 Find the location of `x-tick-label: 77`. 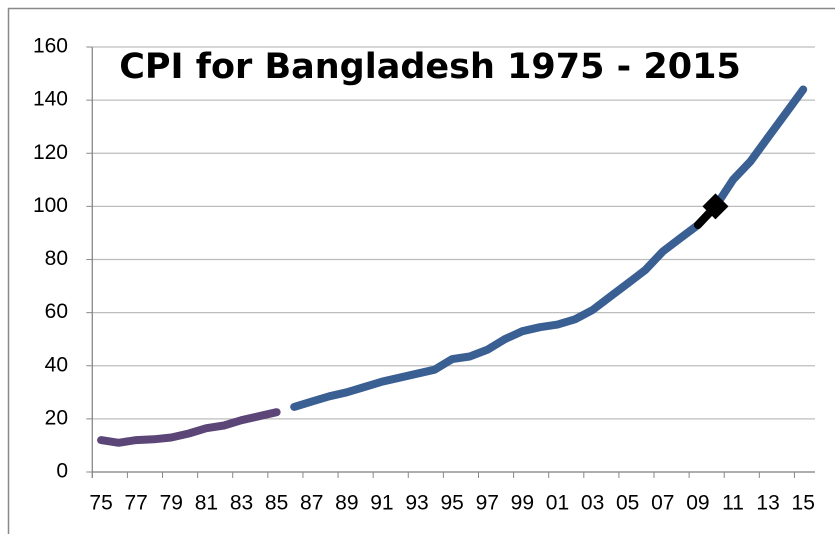

x-tick-label: 77 is located at coordinates (136, 503).